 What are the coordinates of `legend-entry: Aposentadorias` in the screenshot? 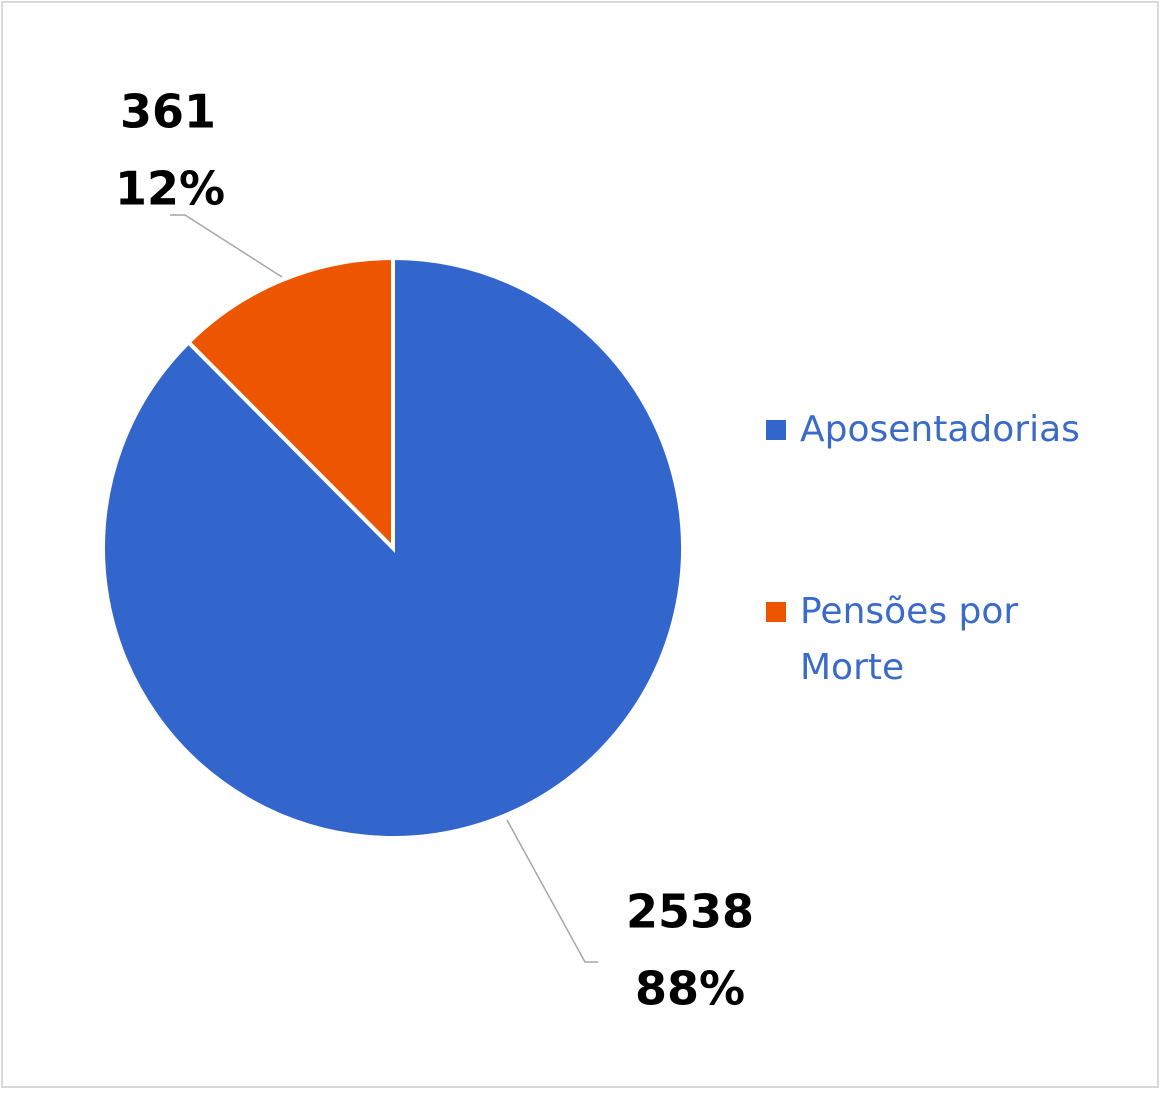 It's located at (940, 429).